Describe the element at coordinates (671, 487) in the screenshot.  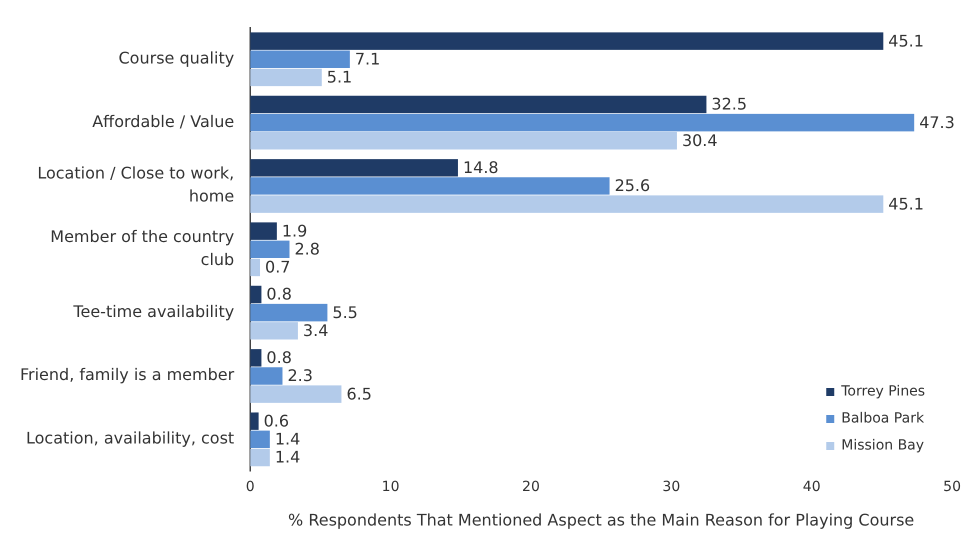
I see `x-tick-label: 30` at that location.